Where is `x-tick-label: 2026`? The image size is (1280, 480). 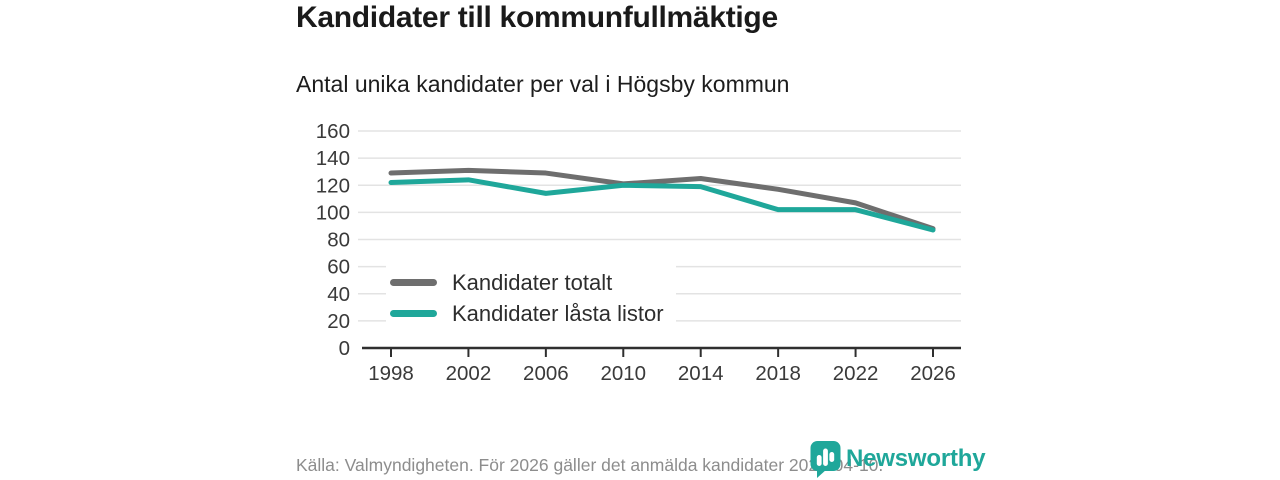 x-tick-label: 2026 is located at coordinates (933, 373).